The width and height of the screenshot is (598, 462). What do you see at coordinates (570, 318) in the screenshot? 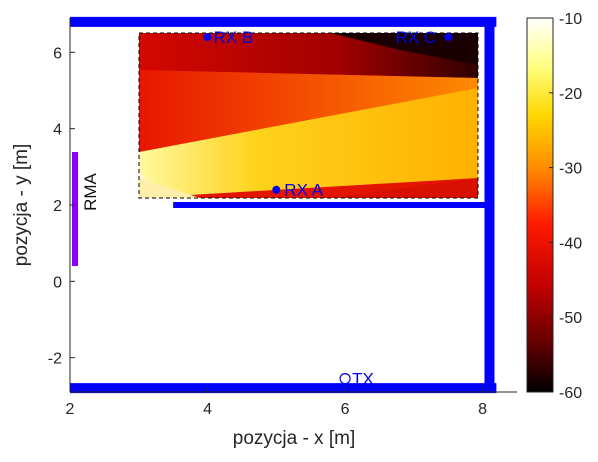
I see `colorbar-tick-label: -50` at bounding box center [570, 318].